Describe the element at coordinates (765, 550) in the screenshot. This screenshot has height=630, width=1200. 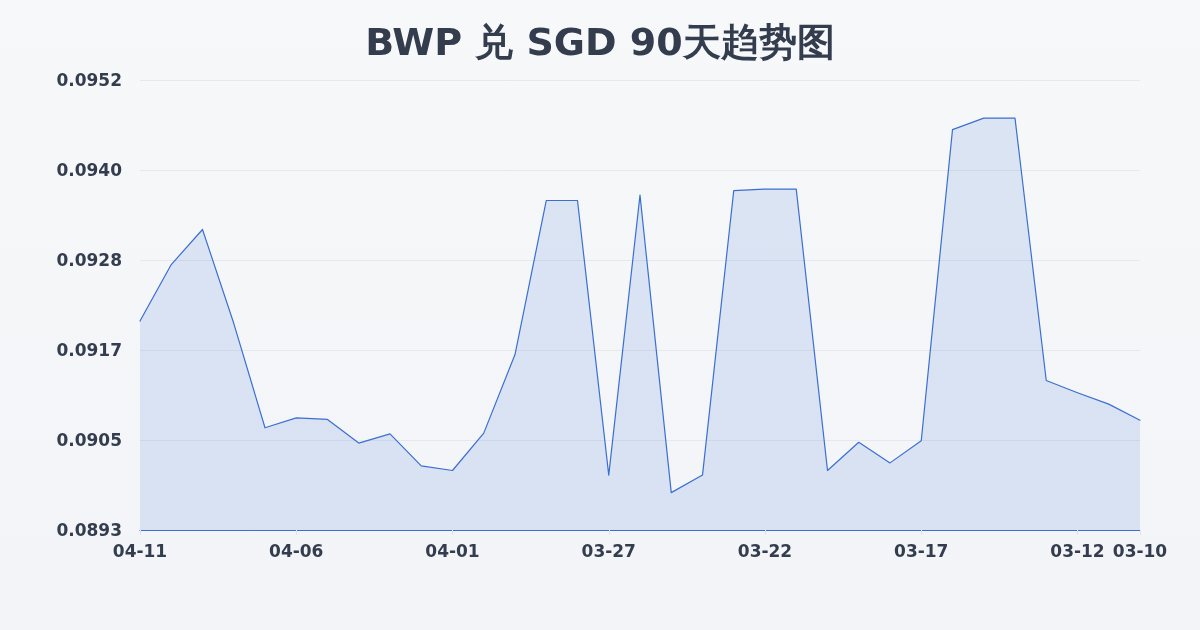
I see `x-tick-label: 03-22` at that location.